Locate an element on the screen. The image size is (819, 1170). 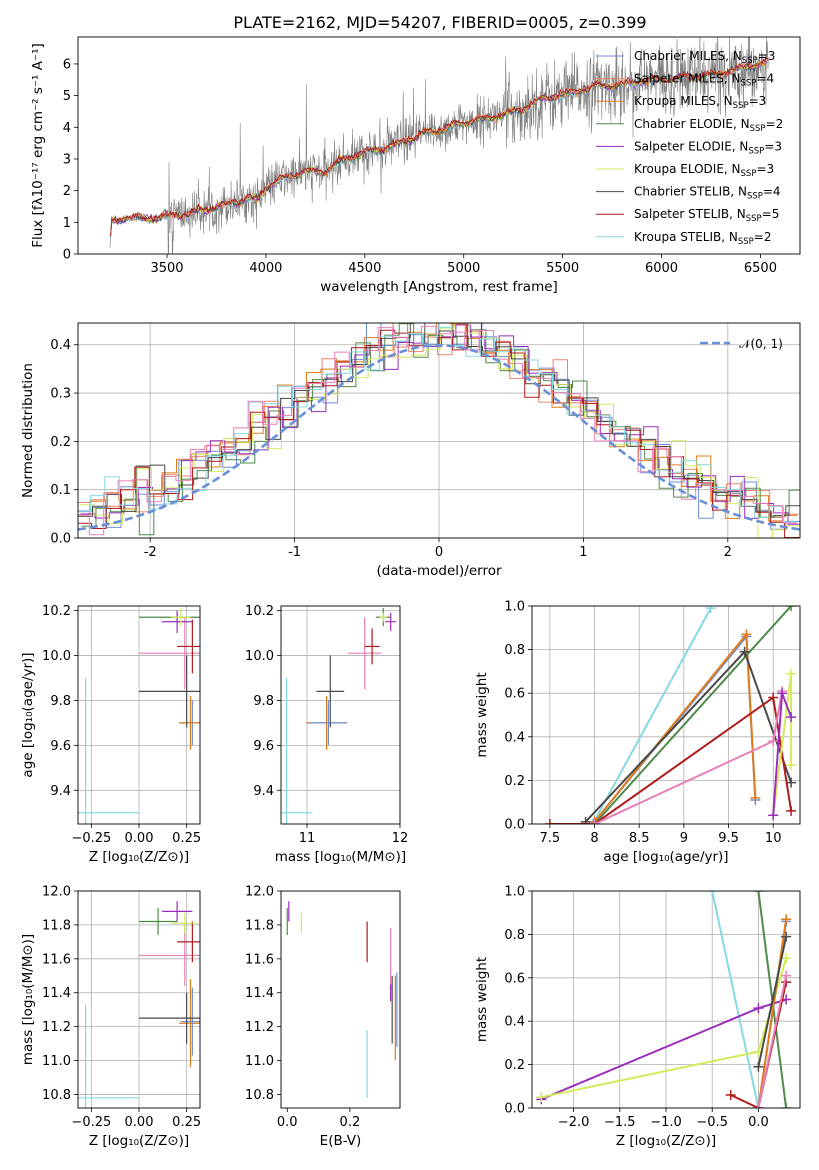
y-tick-label: 0.1 is located at coordinates (60, 490).